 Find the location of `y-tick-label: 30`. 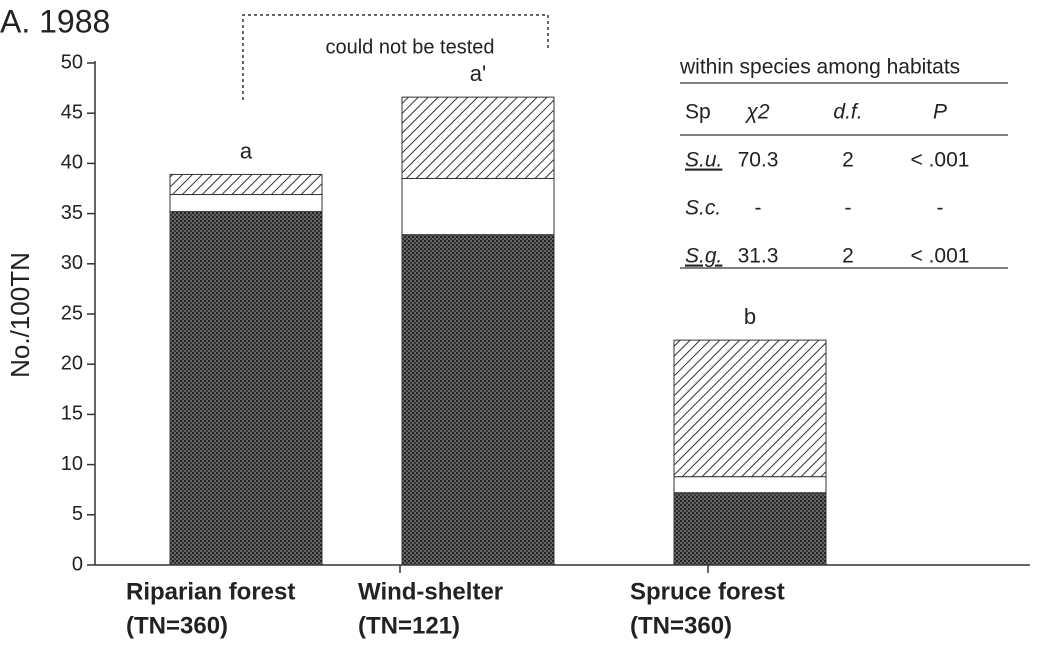

y-tick-label: 30 is located at coordinates (72, 263).